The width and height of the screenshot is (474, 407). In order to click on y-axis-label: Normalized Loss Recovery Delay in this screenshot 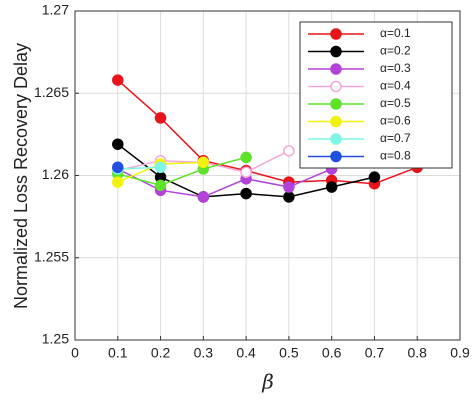, I will do `click(21, 176)`.